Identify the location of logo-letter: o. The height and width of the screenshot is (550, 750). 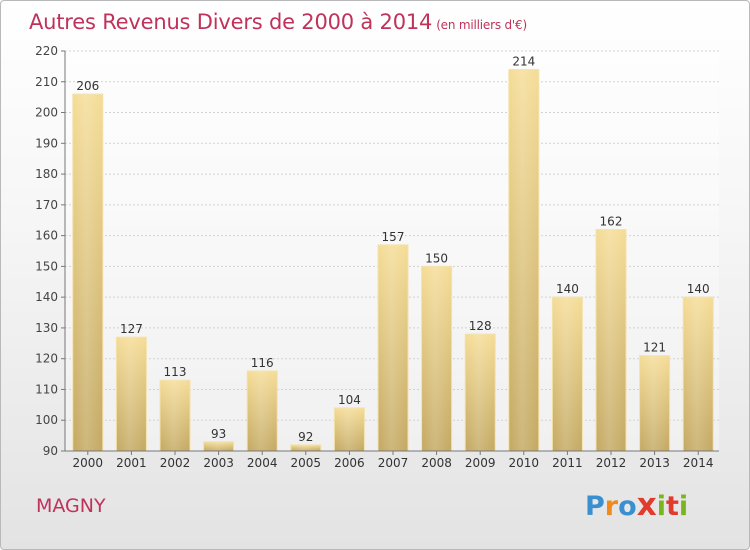
(627, 506).